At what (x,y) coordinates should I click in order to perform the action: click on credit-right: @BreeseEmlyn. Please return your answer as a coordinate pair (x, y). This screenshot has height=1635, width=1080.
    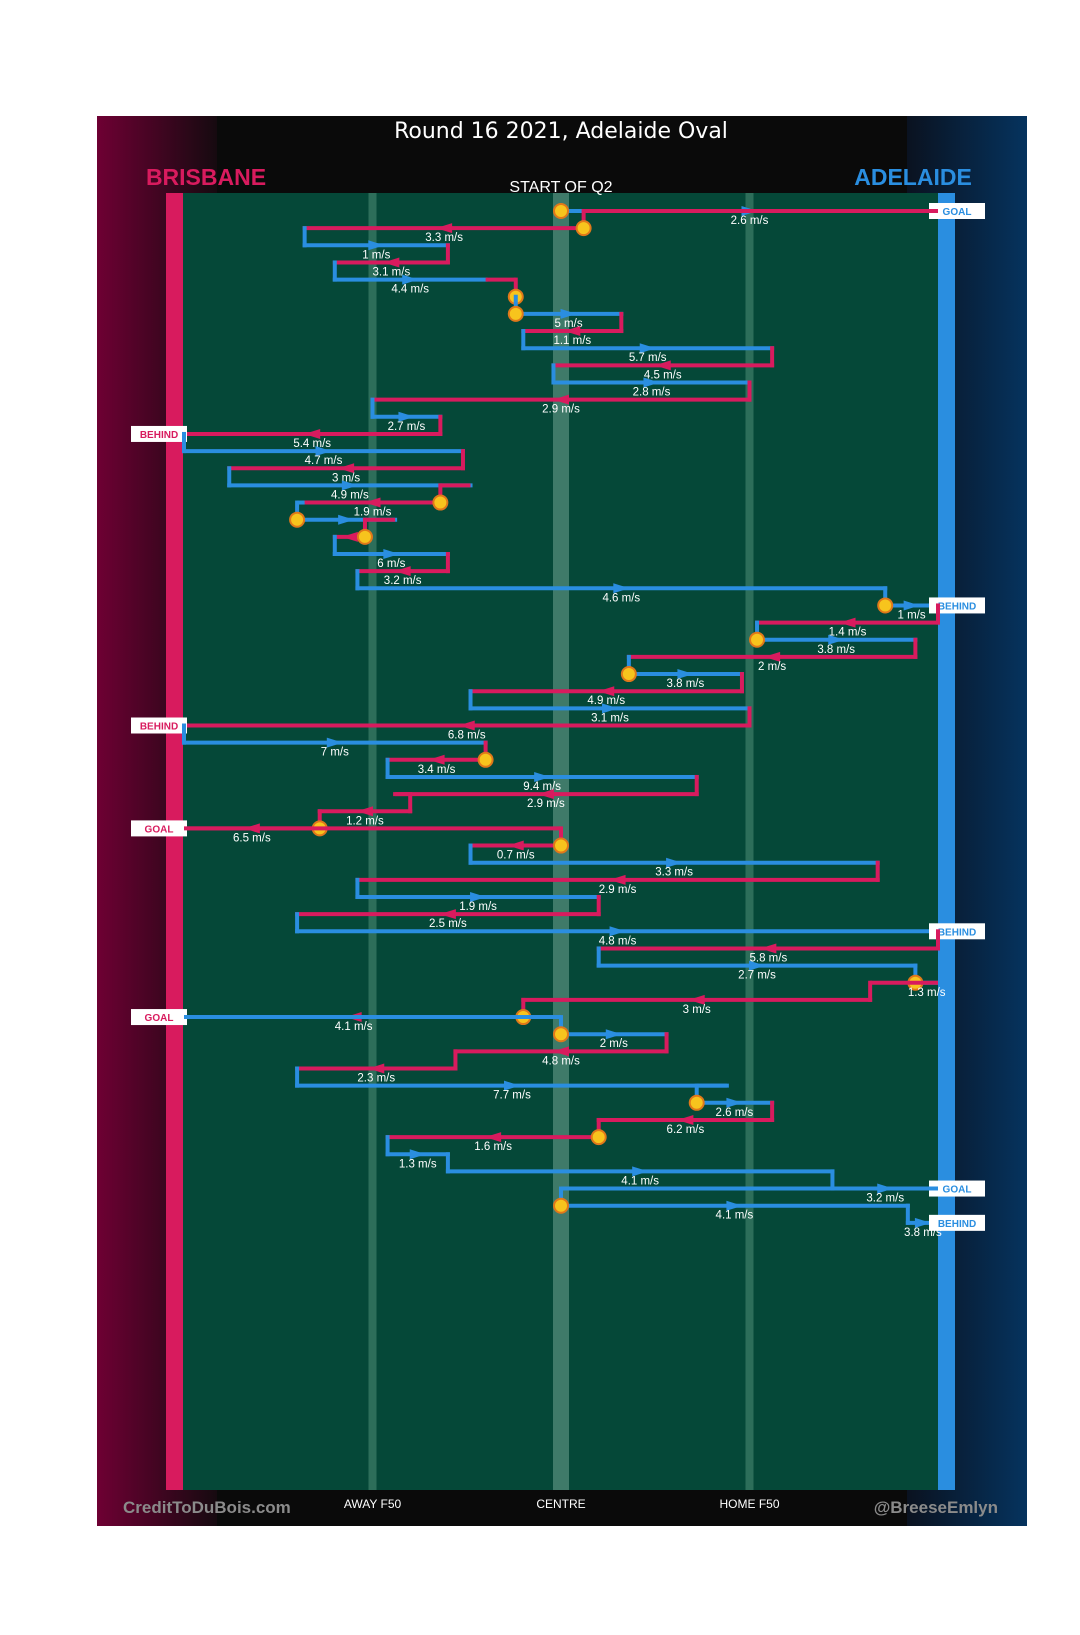
    Looking at the image, I should click on (936, 1507).